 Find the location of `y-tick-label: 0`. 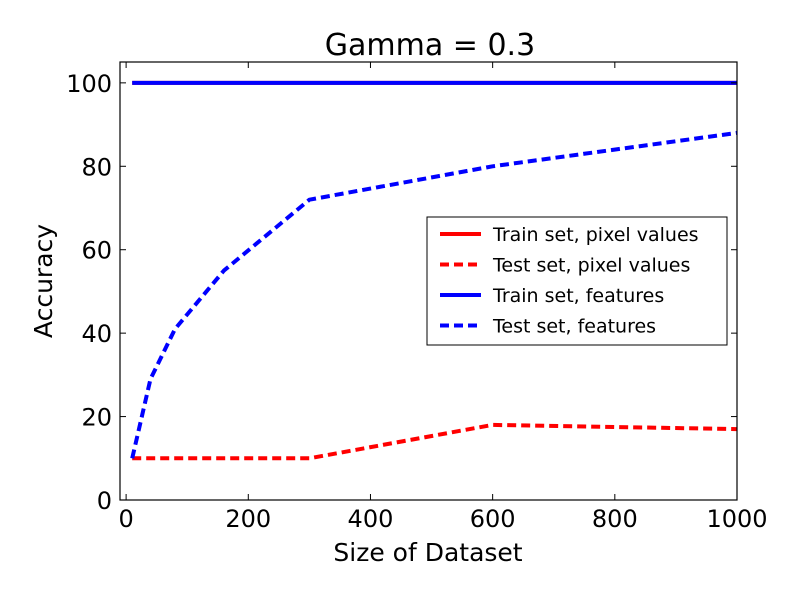

y-tick-label: 0 is located at coordinates (104, 501).